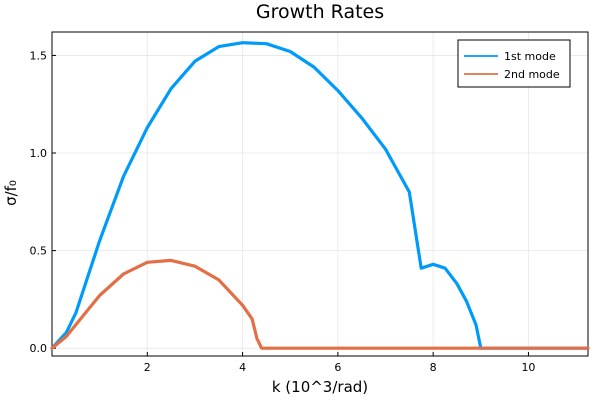  Describe the element at coordinates (528, 367) in the screenshot. I see `x-tick-label: 10` at that location.